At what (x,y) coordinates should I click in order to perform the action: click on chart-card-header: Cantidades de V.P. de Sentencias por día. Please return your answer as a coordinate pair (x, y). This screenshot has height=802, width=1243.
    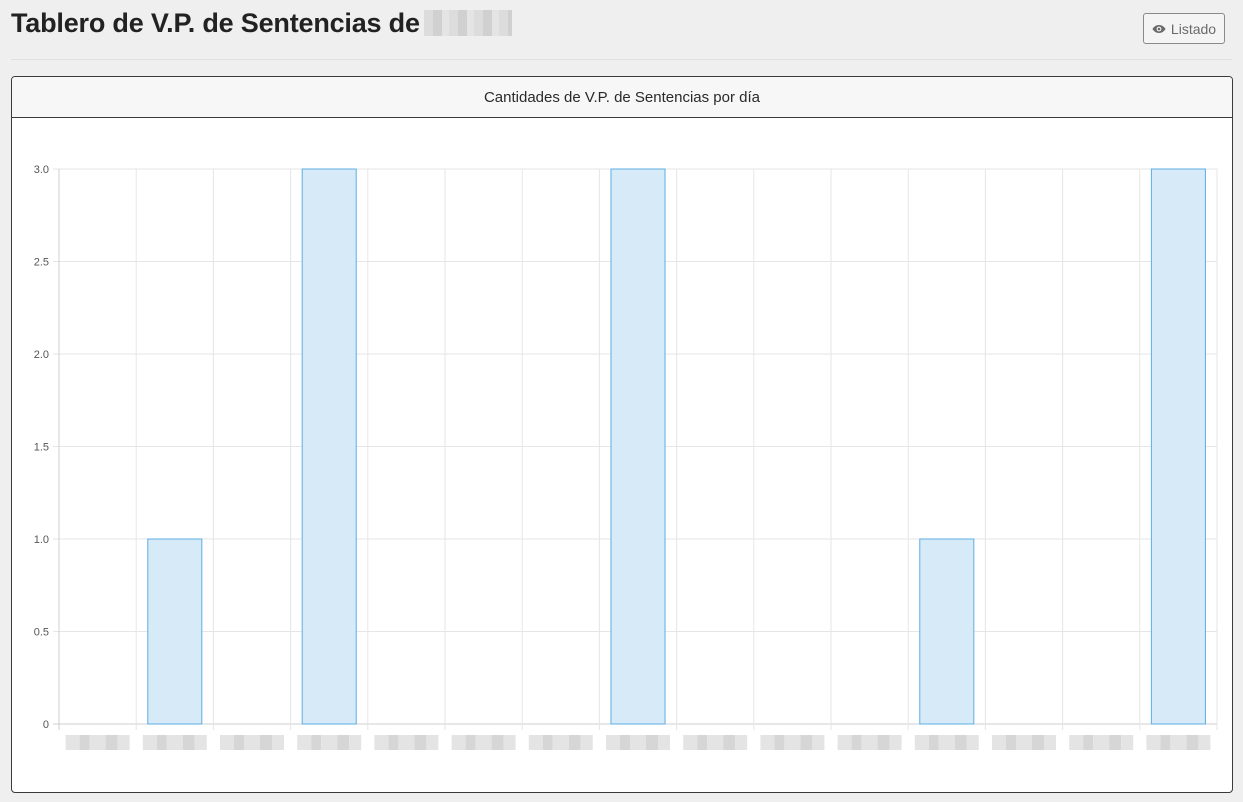
    Looking at the image, I should click on (622, 97).